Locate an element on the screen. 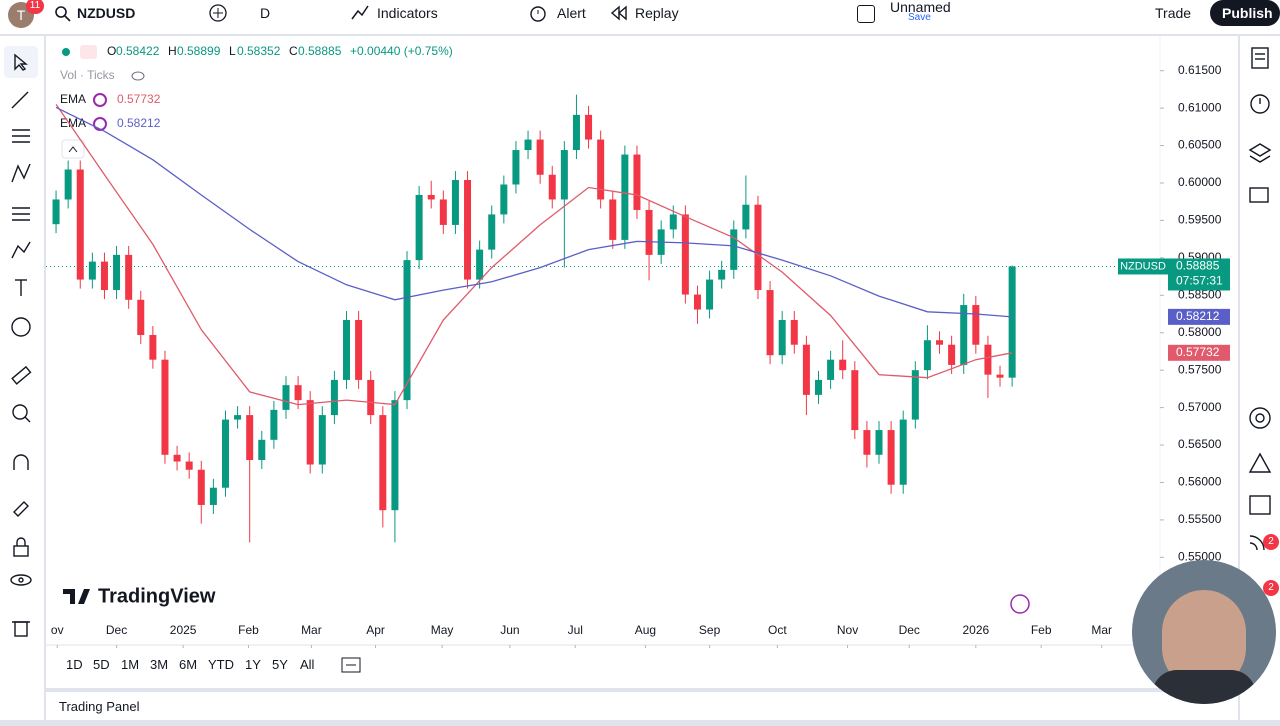 The image size is (1280, 726). replay-button: Replay is located at coordinates (657, 13).